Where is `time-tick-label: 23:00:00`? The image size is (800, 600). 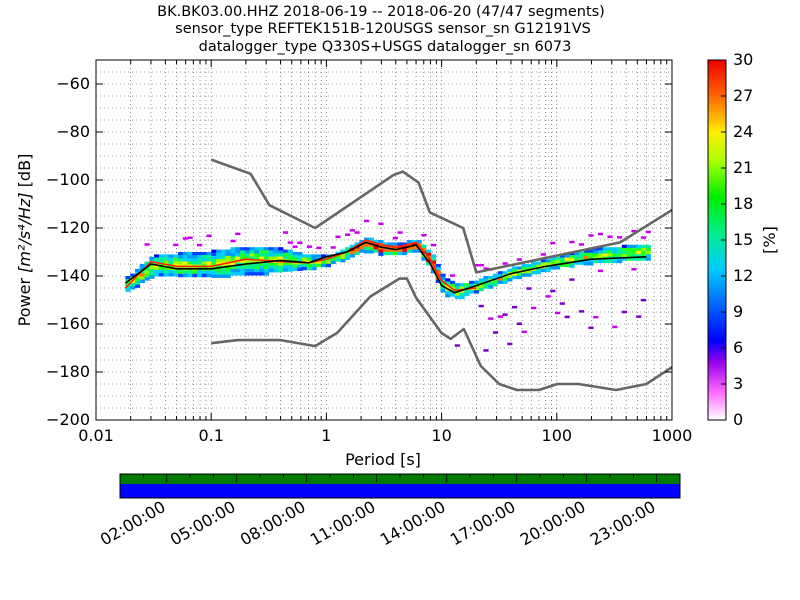
time-tick-label: 23:00:00 is located at coordinates (623, 523).